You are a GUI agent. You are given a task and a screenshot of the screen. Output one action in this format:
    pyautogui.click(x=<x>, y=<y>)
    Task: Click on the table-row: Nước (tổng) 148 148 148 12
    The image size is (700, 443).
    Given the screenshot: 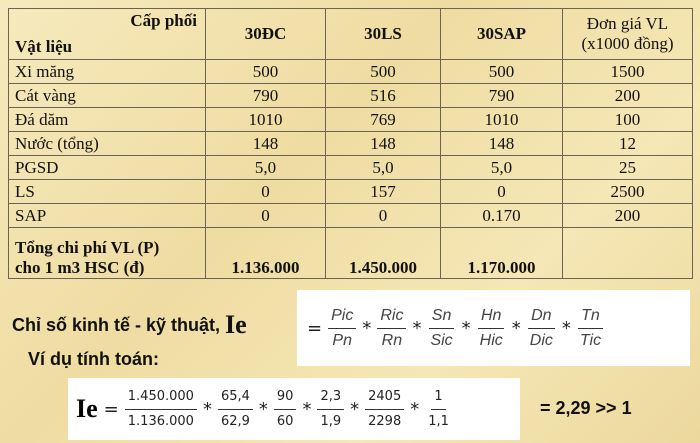 What is the action you would take?
    pyautogui.click(x=350, y=143)
    